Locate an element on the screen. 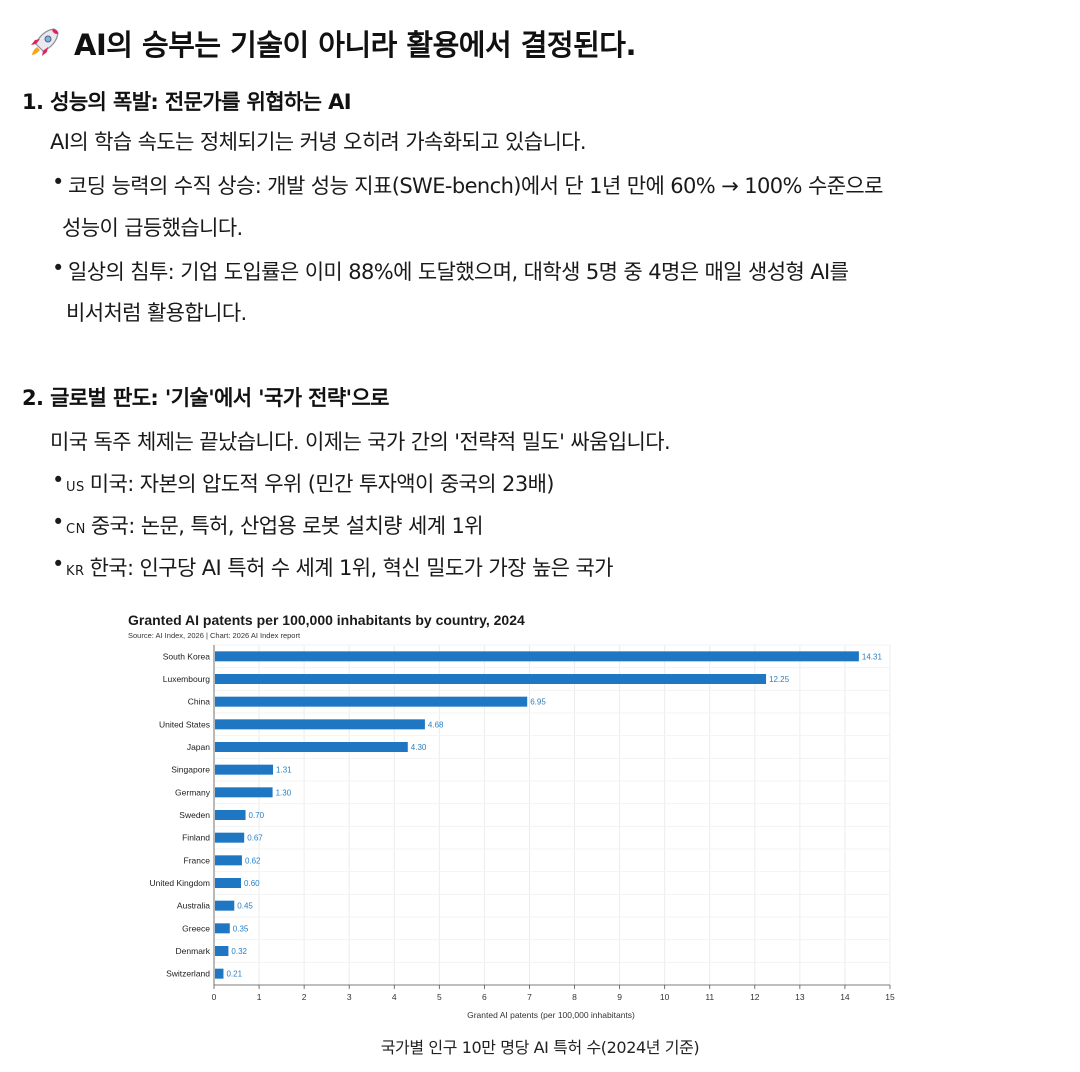 This screenshot has width=1080, height=1072. section1-intro: AI의 학습 속도는 정체되기는 커녕 오히려 가속화되고 있습니다. is located at coordinates (318, 142).